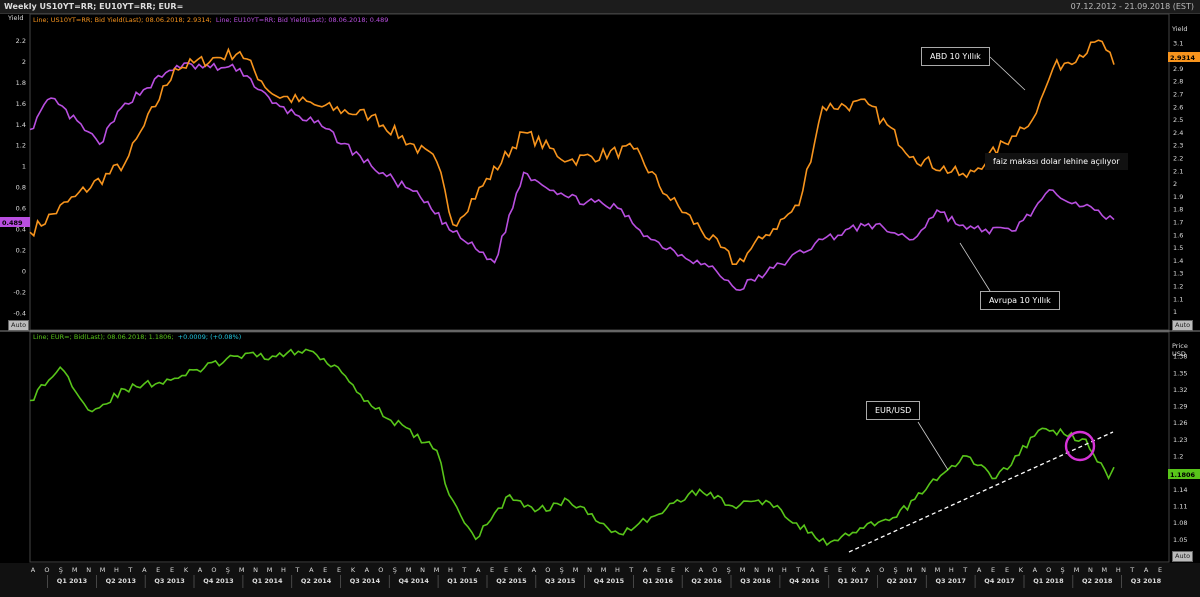  I want to click on x-month-46: E, so click(673, 570).